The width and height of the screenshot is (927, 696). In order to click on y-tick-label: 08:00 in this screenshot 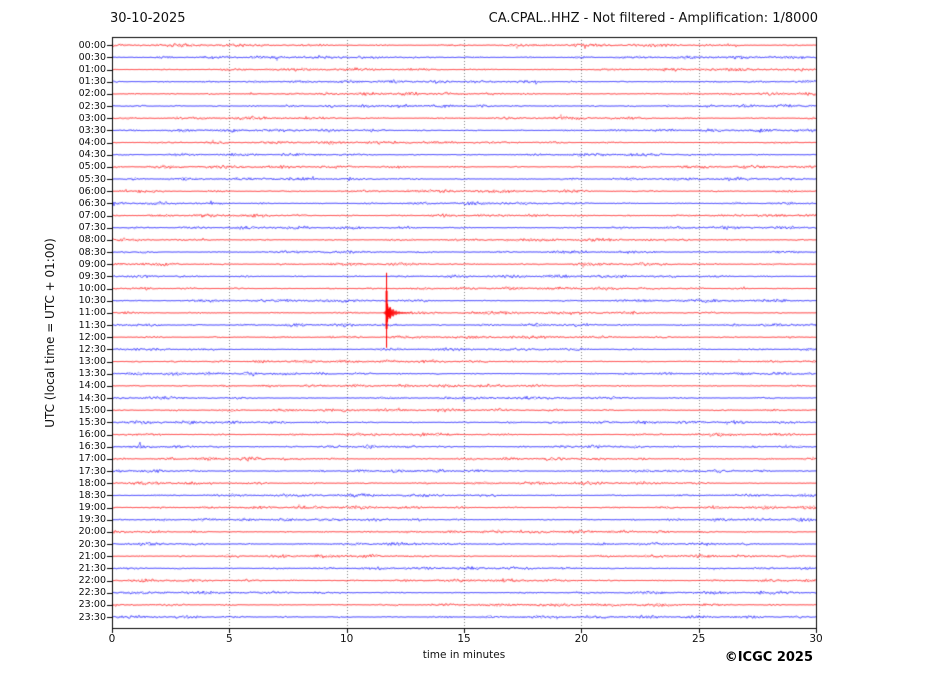, I will do `click(92, 240)`.